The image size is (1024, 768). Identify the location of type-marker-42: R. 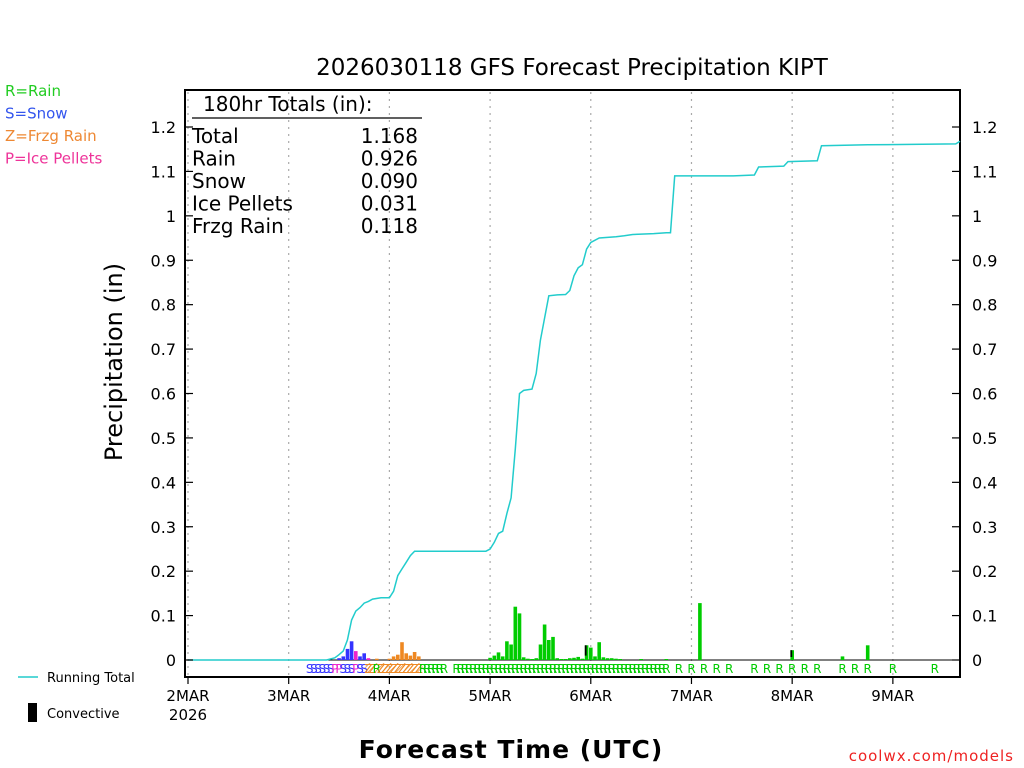
(494, 669).